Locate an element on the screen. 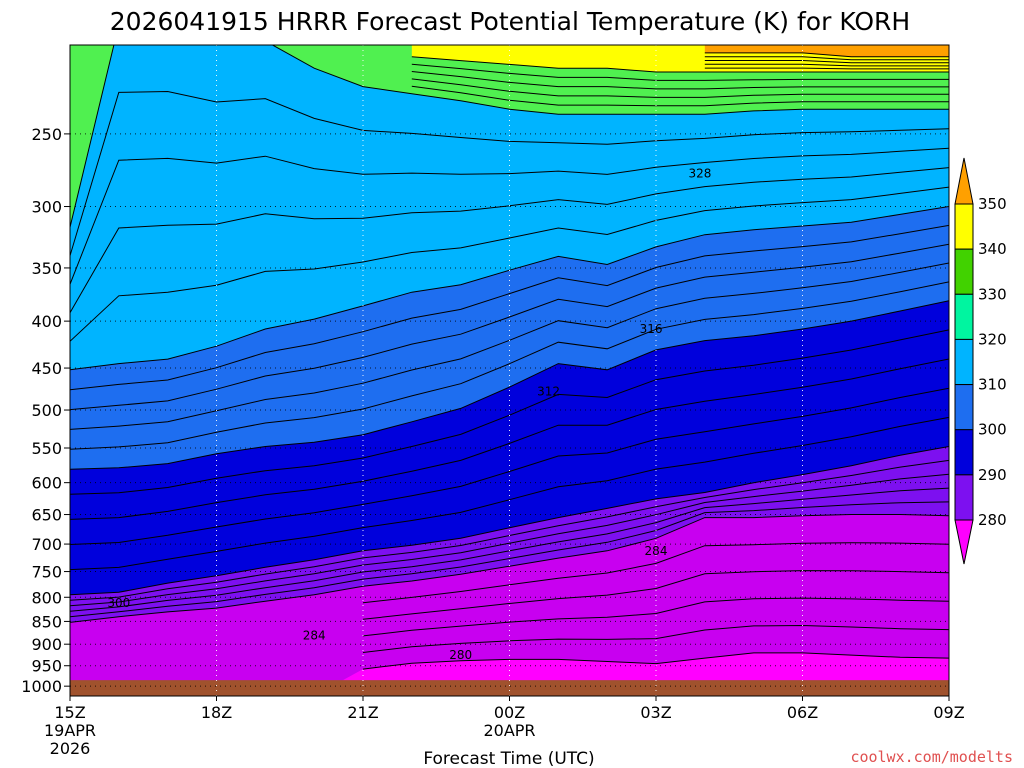 Image resolution: width=1024 pixels, height=768 pixels. y-tick-label: 400 is located at coordinates (46, 321).